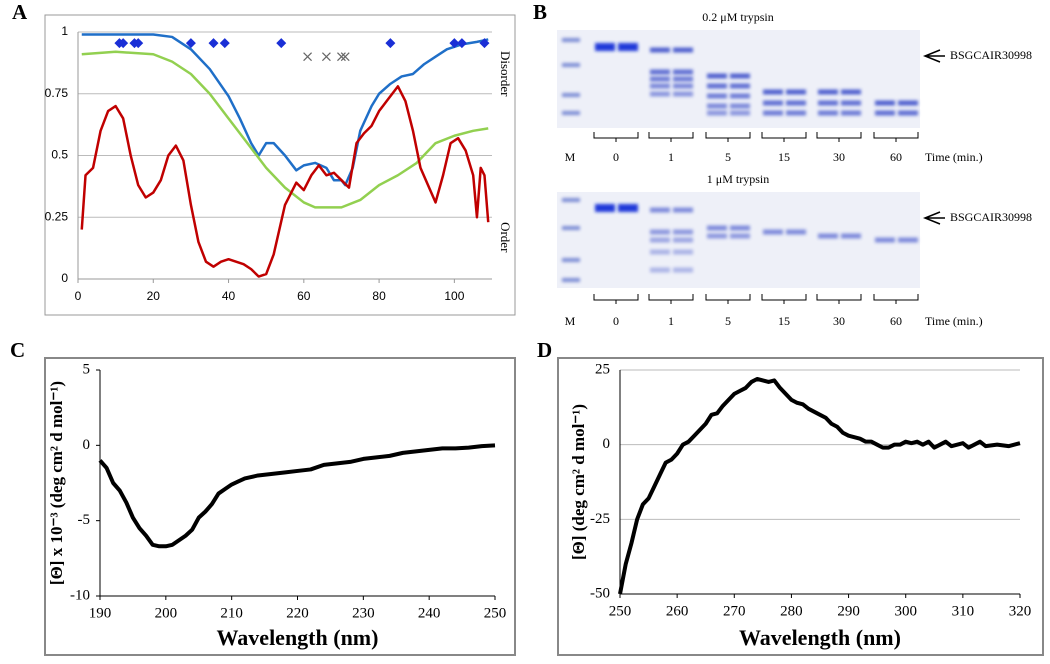 The height and width of the screenshot is (664, 1050). I want to click on y-tick-label: 0.25, so click(57, 216).